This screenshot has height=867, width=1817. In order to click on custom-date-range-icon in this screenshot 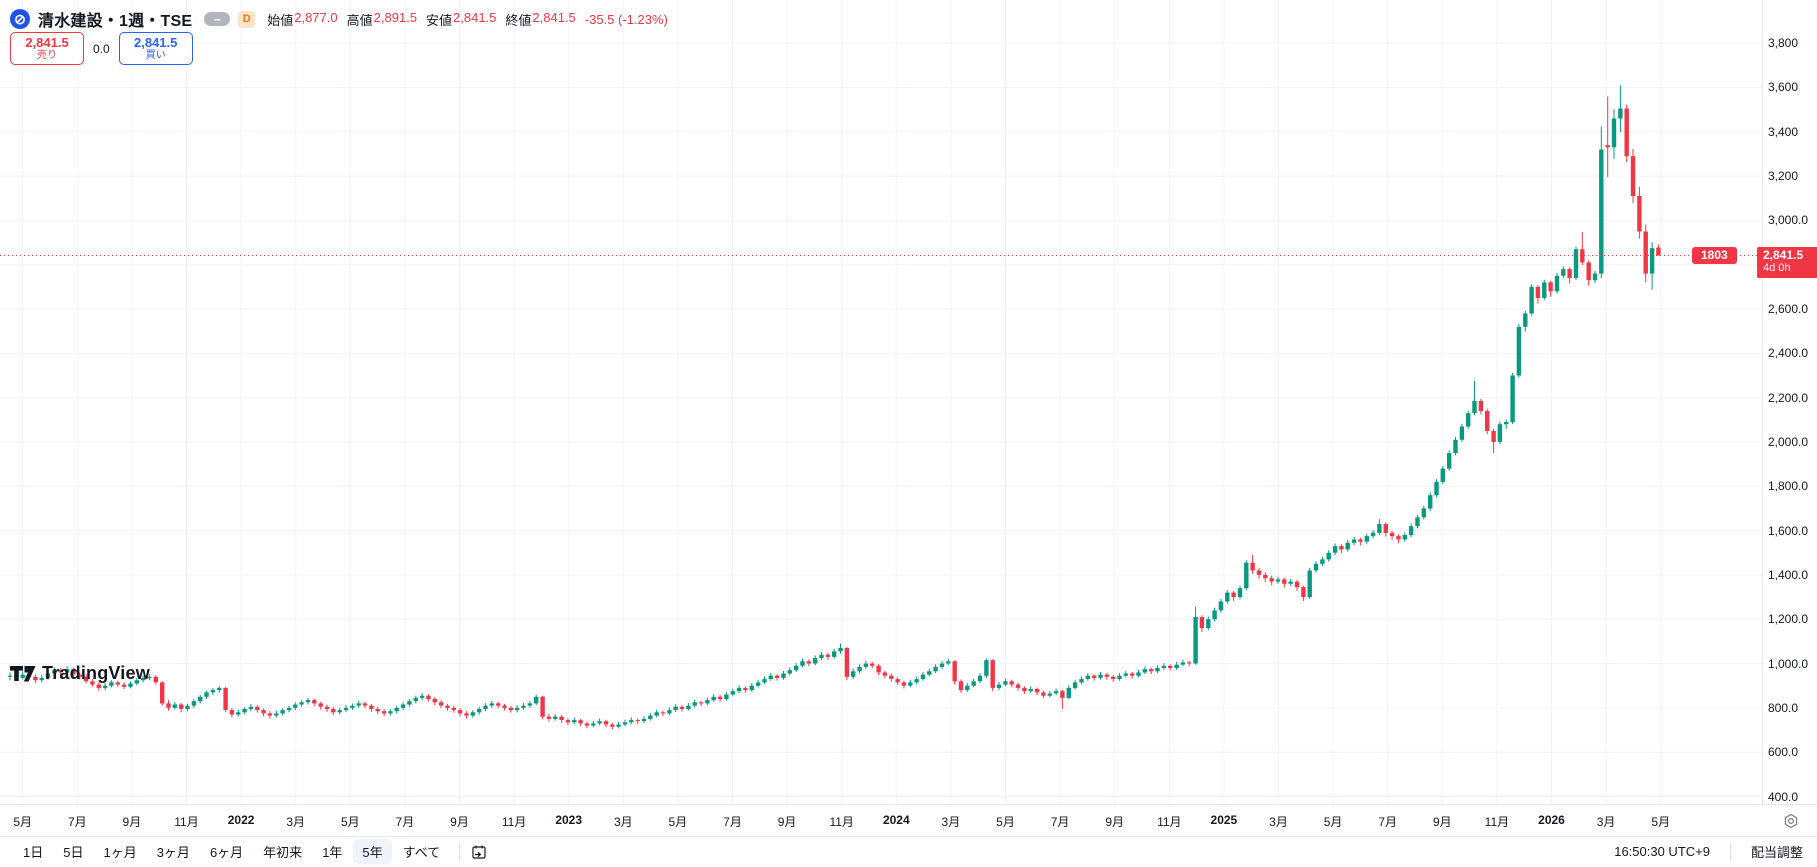, I will do `click(479, 852)`.